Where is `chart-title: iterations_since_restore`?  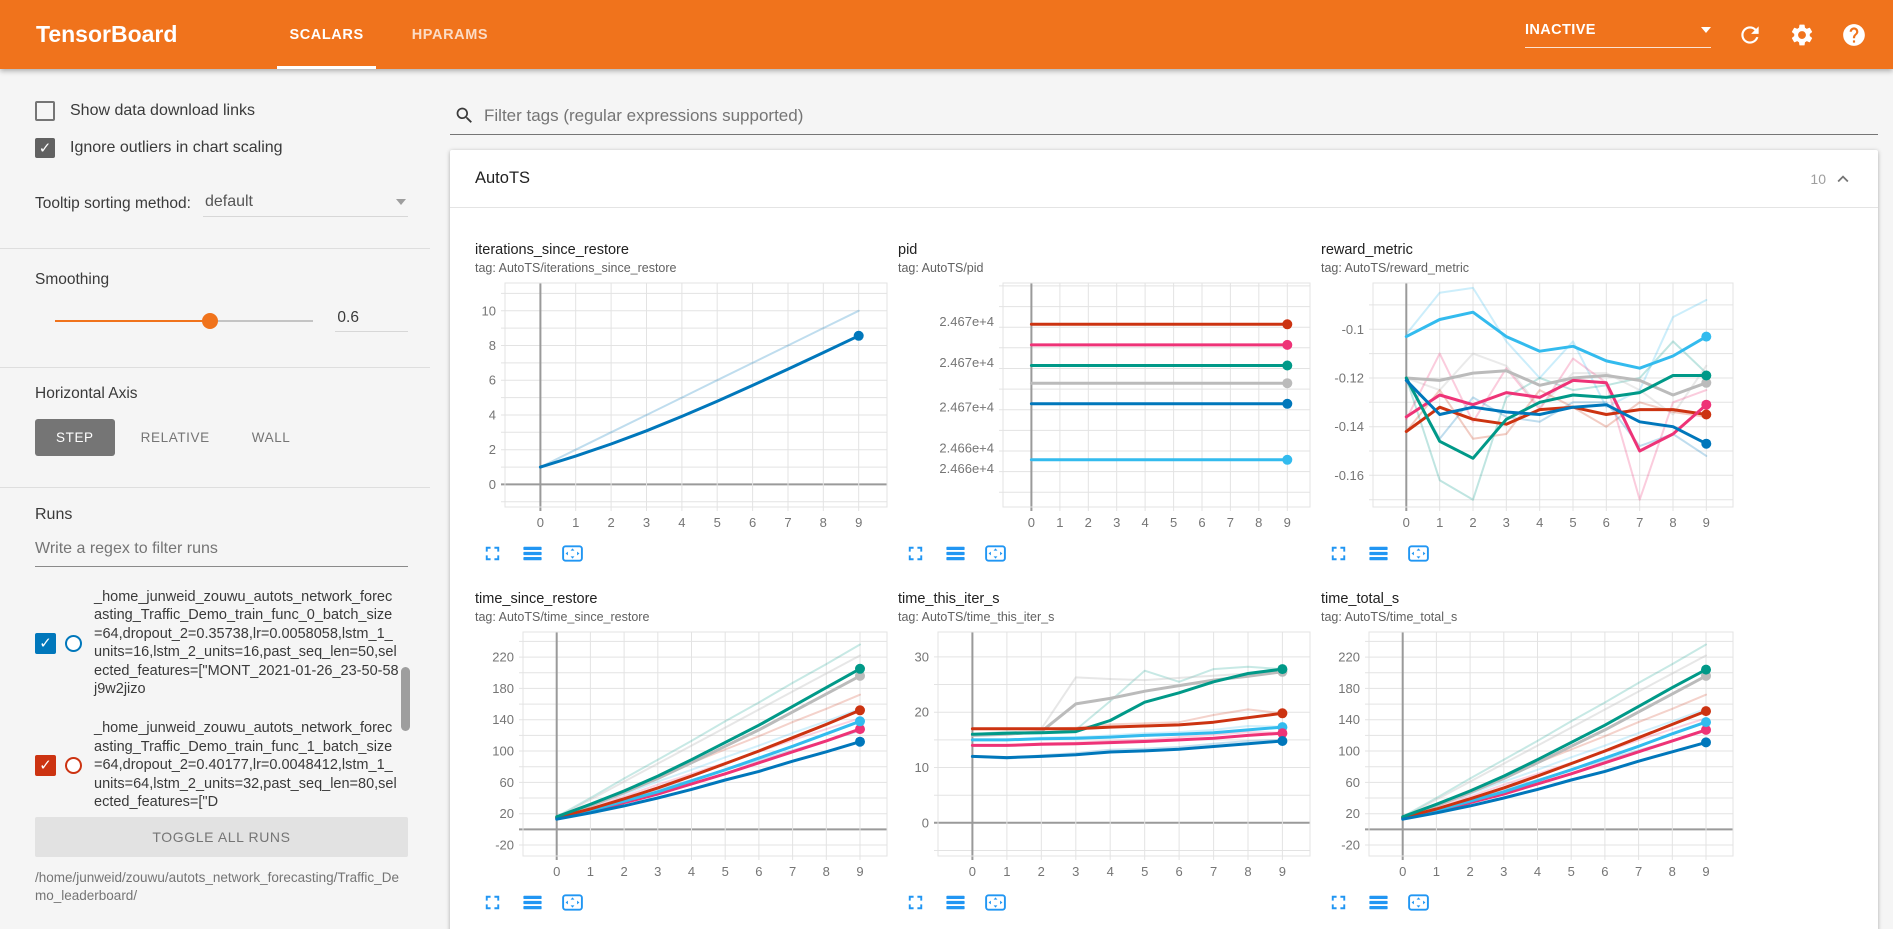 chart-title: iterations_since_restore is located at coordinates (552, 250).